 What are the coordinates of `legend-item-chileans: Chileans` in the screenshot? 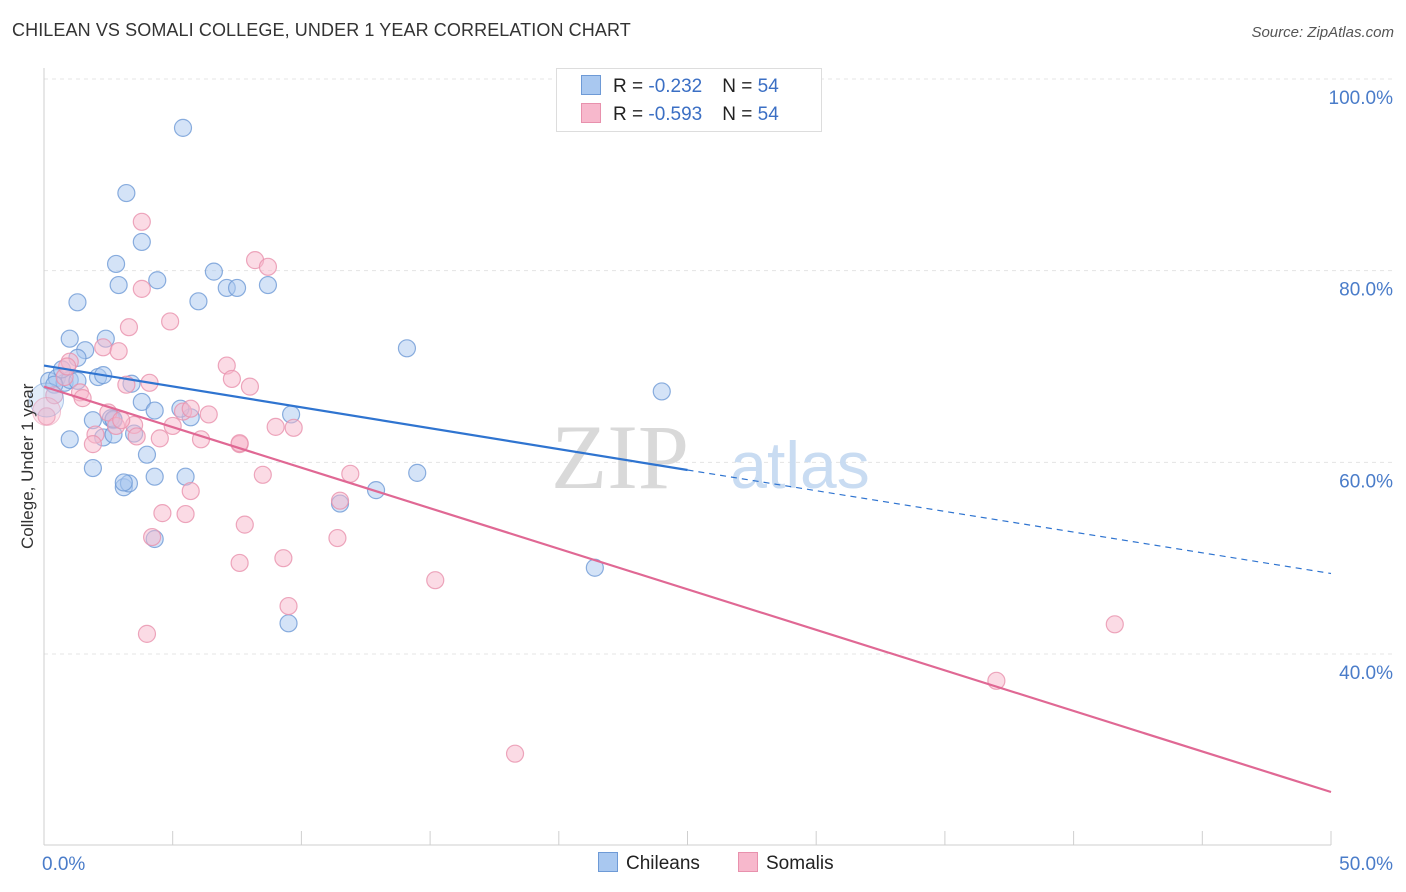 It's located at (649, 863).